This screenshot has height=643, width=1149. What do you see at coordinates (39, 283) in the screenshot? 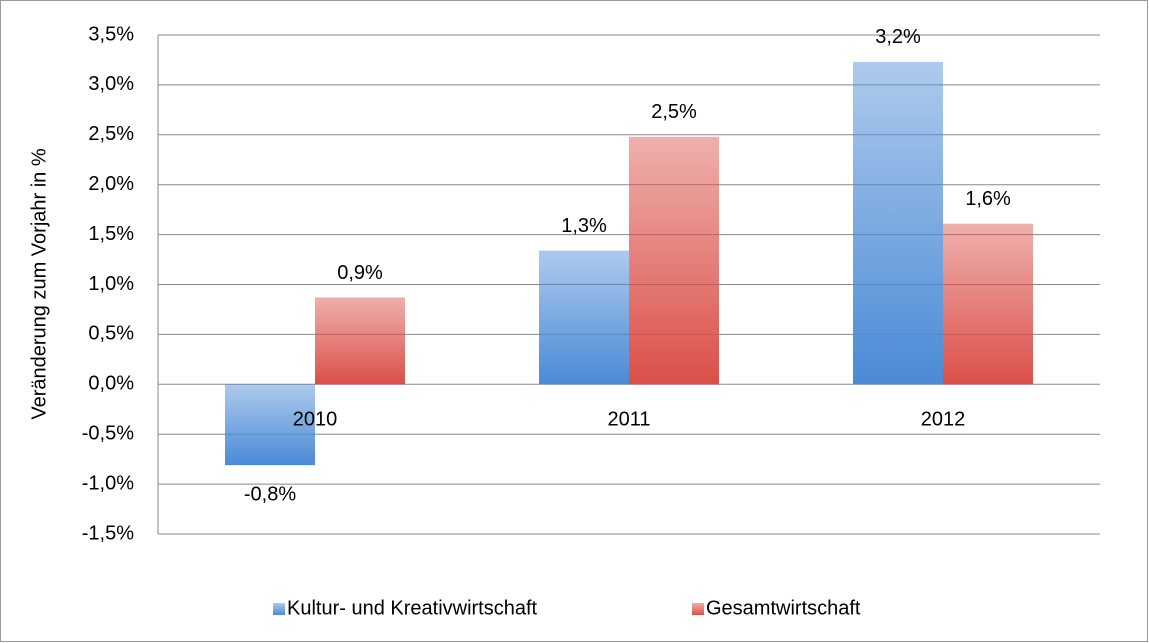
I see `y-axis-label: Veränderung zum Vorjahr in %` at bounding box center [39, 283].